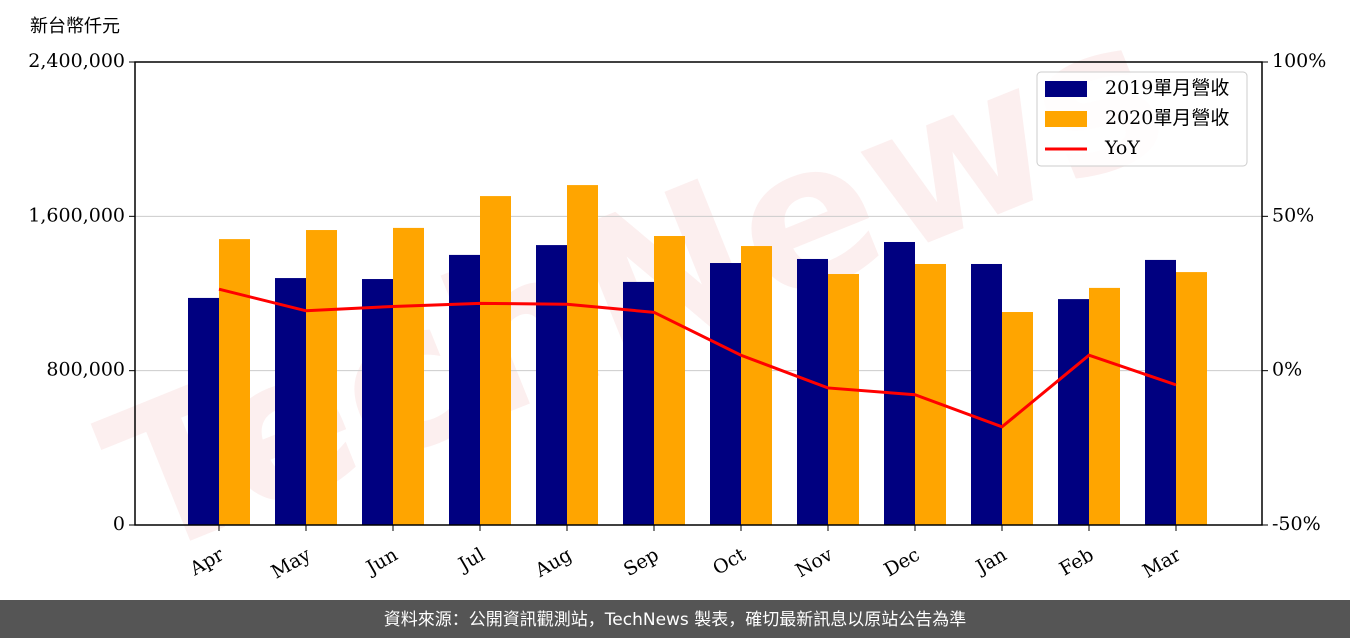 The width and height of the screenshot is (1350, 638). What do you see at coordinates (814, 563) in the screenshot?
I see `x-tick-label: Nov` at bounding box center [814, 563].